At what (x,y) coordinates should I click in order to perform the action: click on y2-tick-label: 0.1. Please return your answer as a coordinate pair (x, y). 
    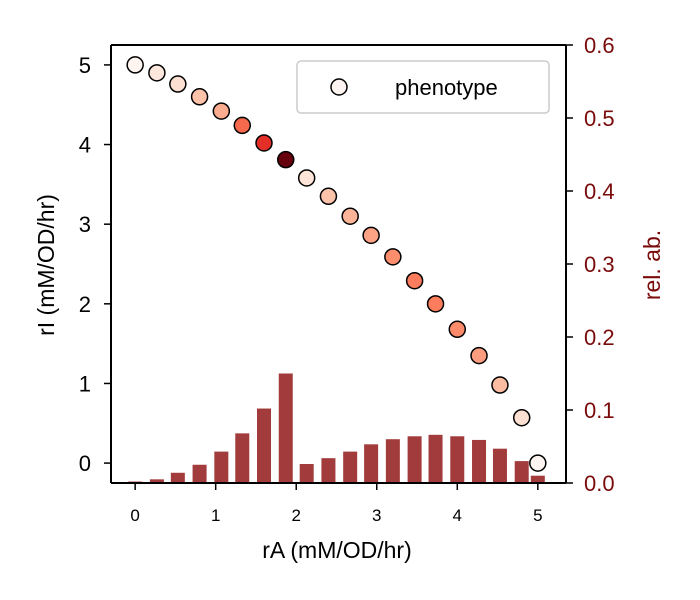
    Looking at the image, I should click on (599, 410).